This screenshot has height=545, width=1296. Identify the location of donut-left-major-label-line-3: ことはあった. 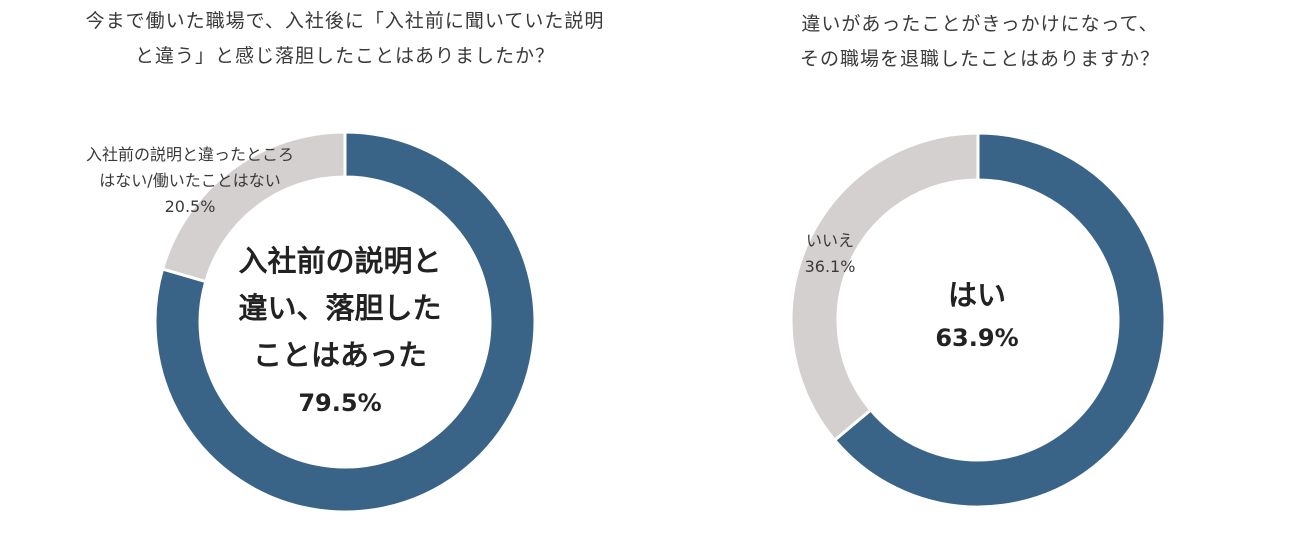
(339, 355).